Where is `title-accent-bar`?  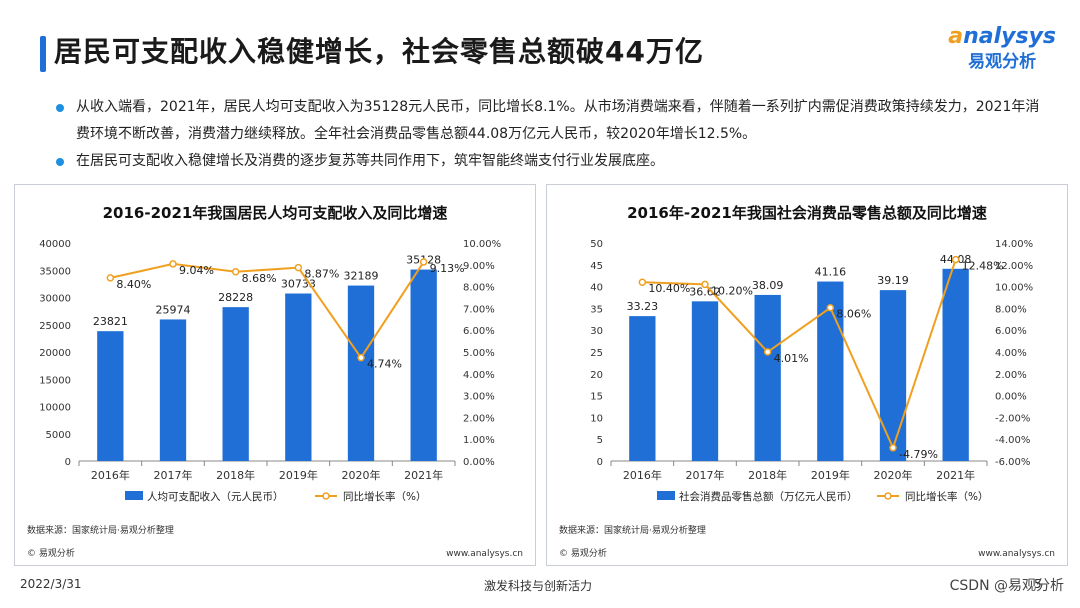
title-accent-bar is located at coordinates (43, 54).